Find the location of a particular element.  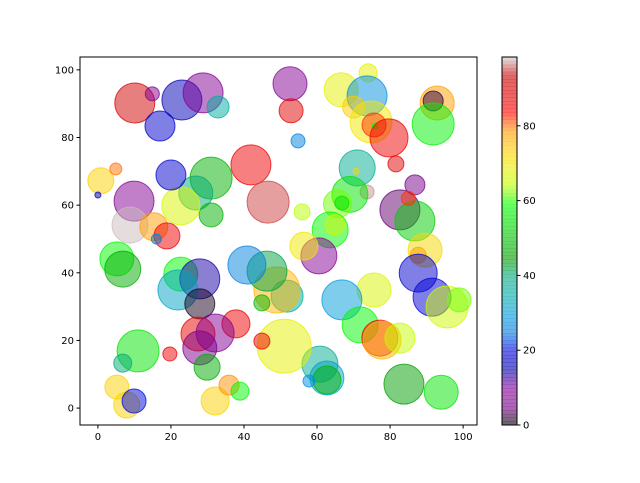

y-tick-label: 40 is located at coordinates (67, 273).